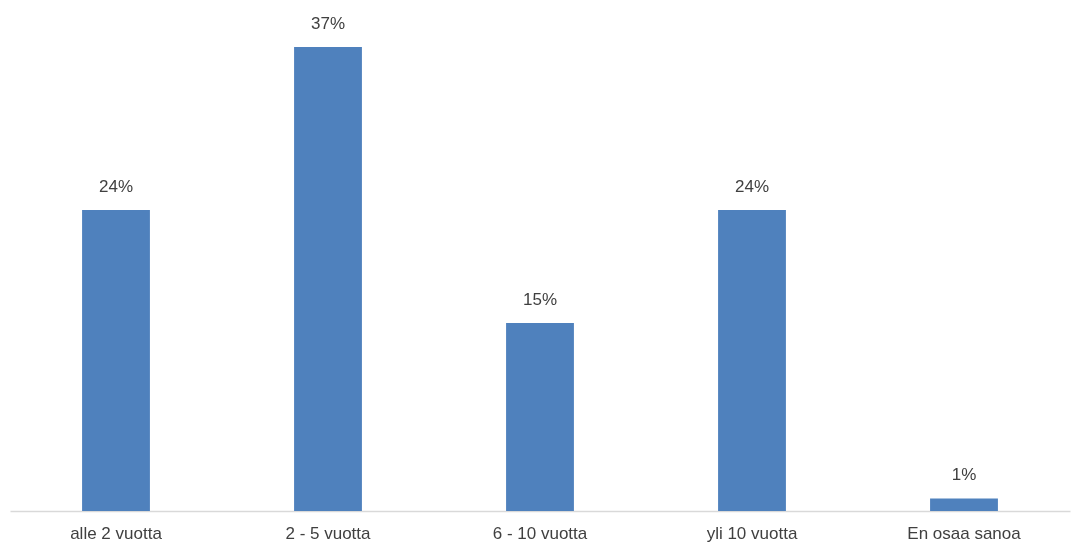 Image resolution: width=1075 pixels, height=557 pixels. What do you see at coordinates (116, 533) in the screenshot?
I see `x-tick-label: alle 2 vuotta` at bounding box center [116, 533].